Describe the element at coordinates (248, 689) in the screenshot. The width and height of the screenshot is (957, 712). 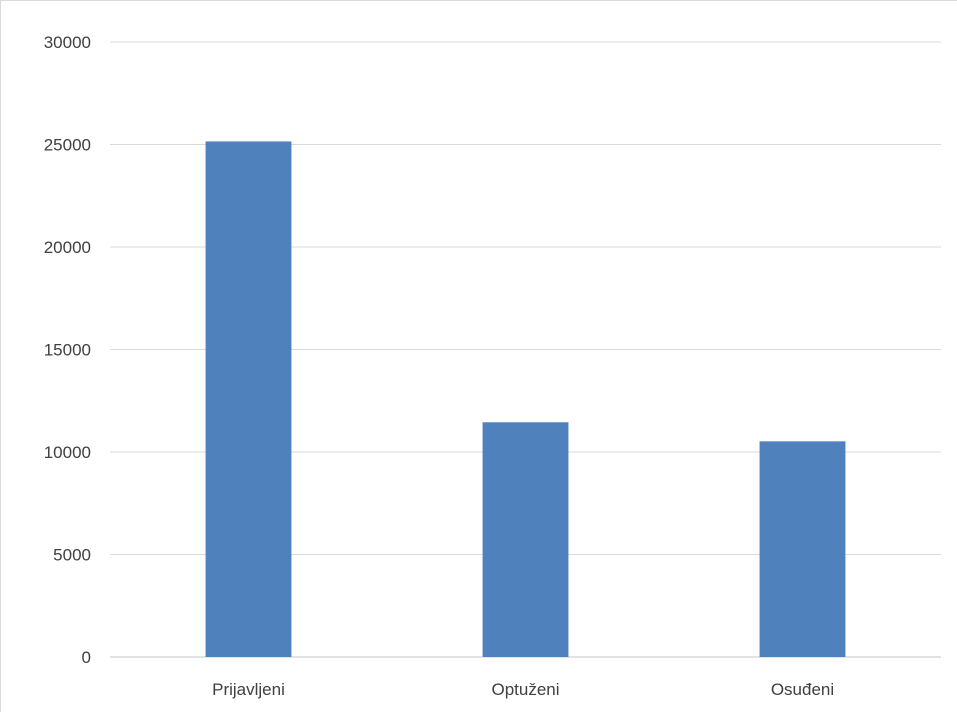
I see `x-tick-label: Prijavljeni` at that location.